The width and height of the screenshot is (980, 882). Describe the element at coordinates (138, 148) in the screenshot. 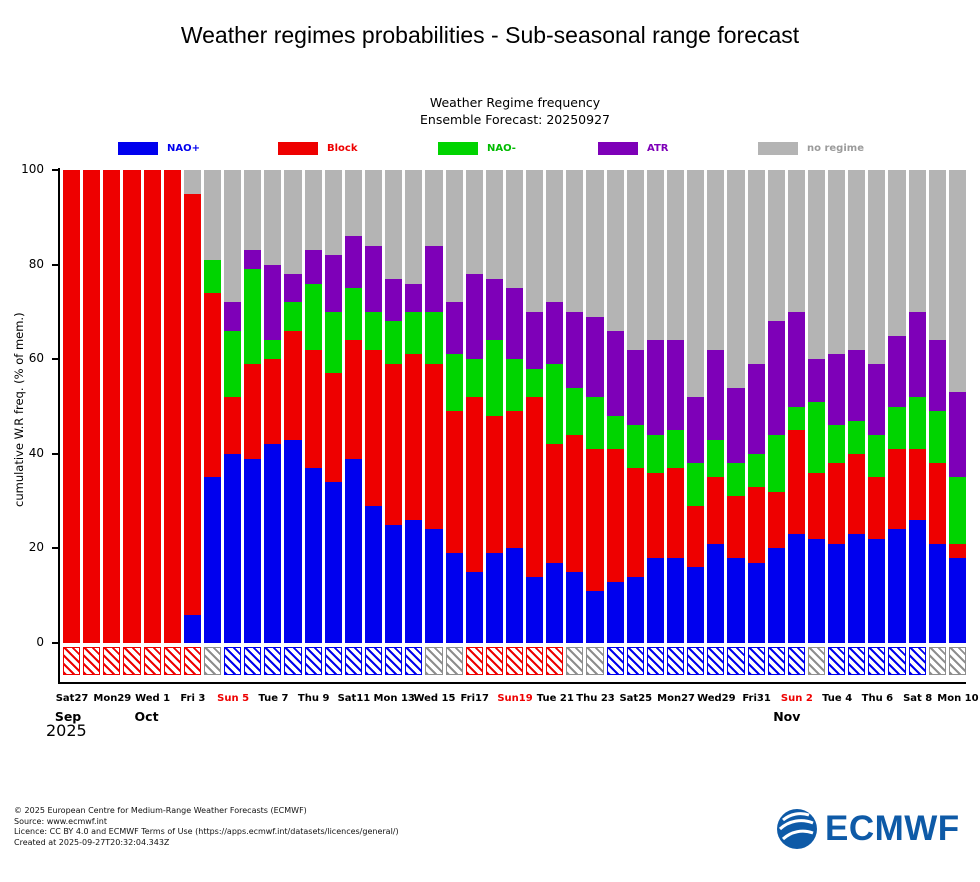

I see `legend-swatch` at that location.